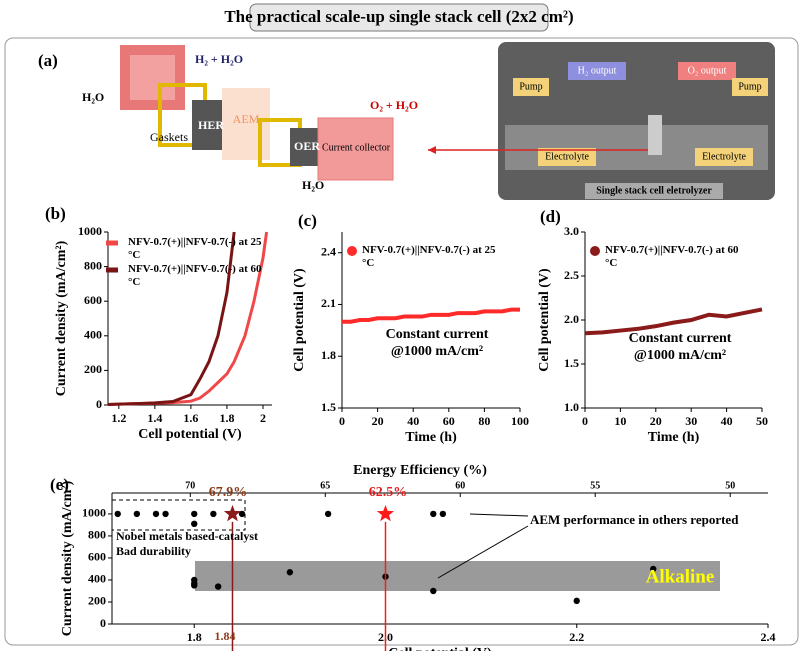 This screenshot has height=651, width=803. I want to click on y-tick-label: 2.4, so click(328, 251).